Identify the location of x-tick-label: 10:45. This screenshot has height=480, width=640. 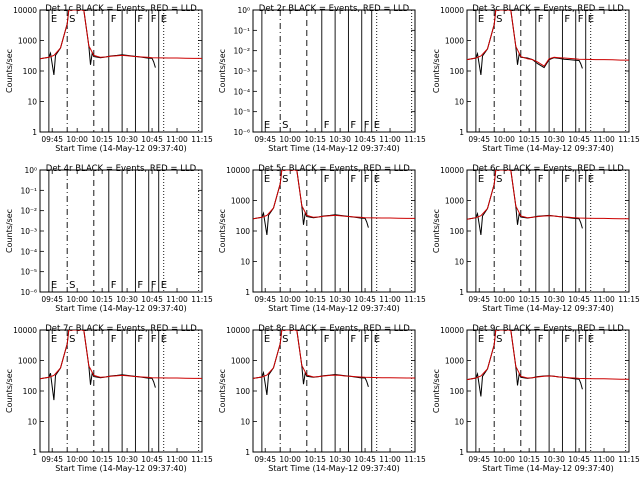
(365, 139).